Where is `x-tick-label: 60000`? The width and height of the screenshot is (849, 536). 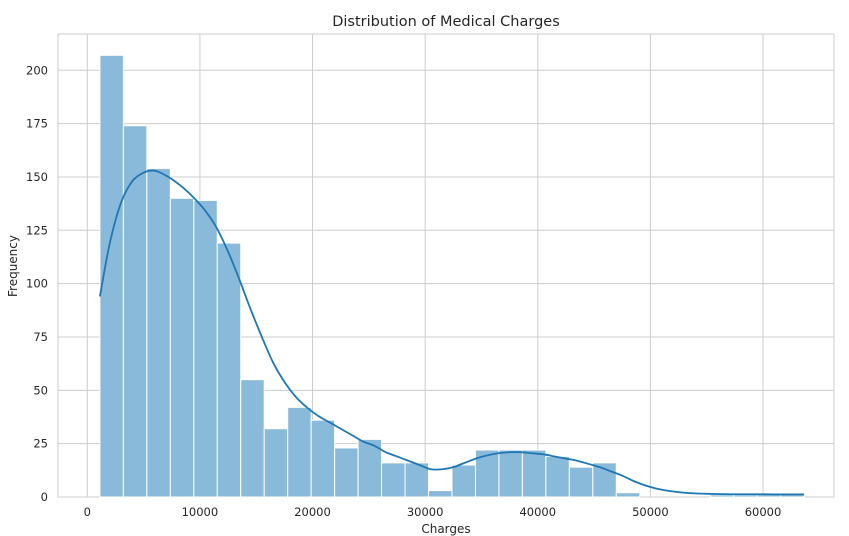 x-tick-label: 60000 is located at coordinates (763, 512).